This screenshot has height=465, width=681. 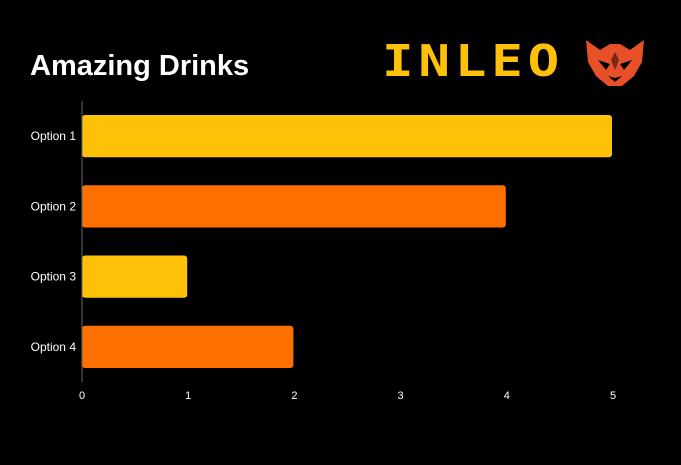 I want to click on x-tick-label-4: 4, so click(x=507, y=396).